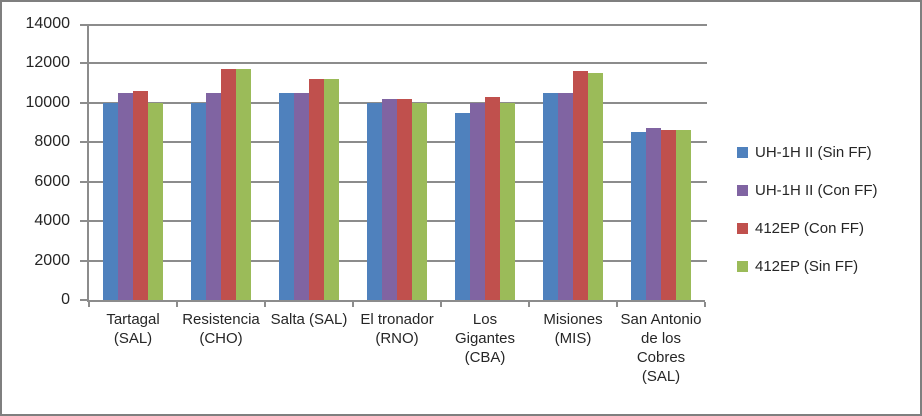  Describe the element at coordinates (485, 338) in the screenshot. I see `category-label: Los Gigantes (CBA)` at that location.